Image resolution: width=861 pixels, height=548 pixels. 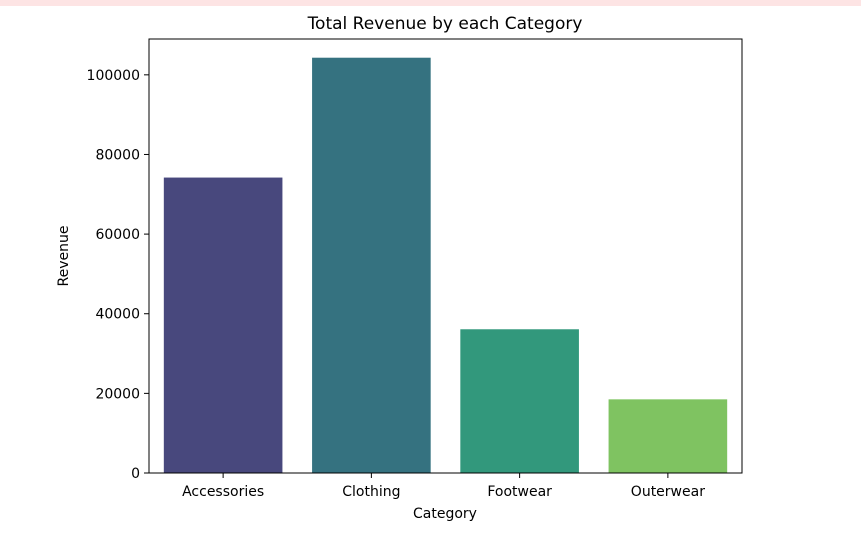 I want to click on y-tick-label: 60000, so click(x=117, y=235).